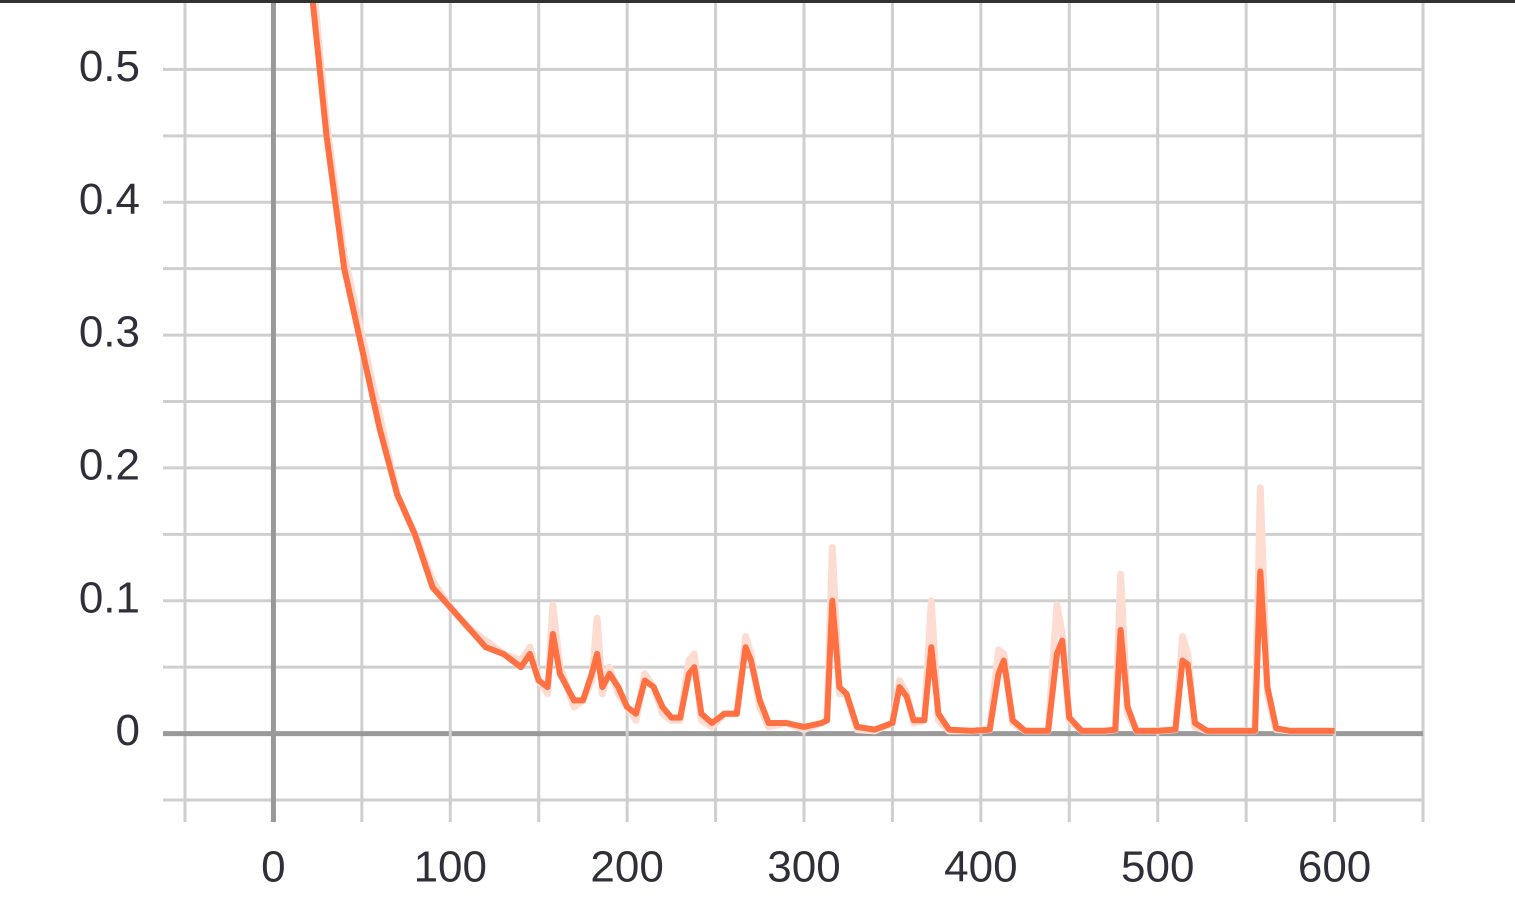  Describe the element at coordinates (1334, 867) in the screenshot. I see `x-tick-label: 600` at that location.